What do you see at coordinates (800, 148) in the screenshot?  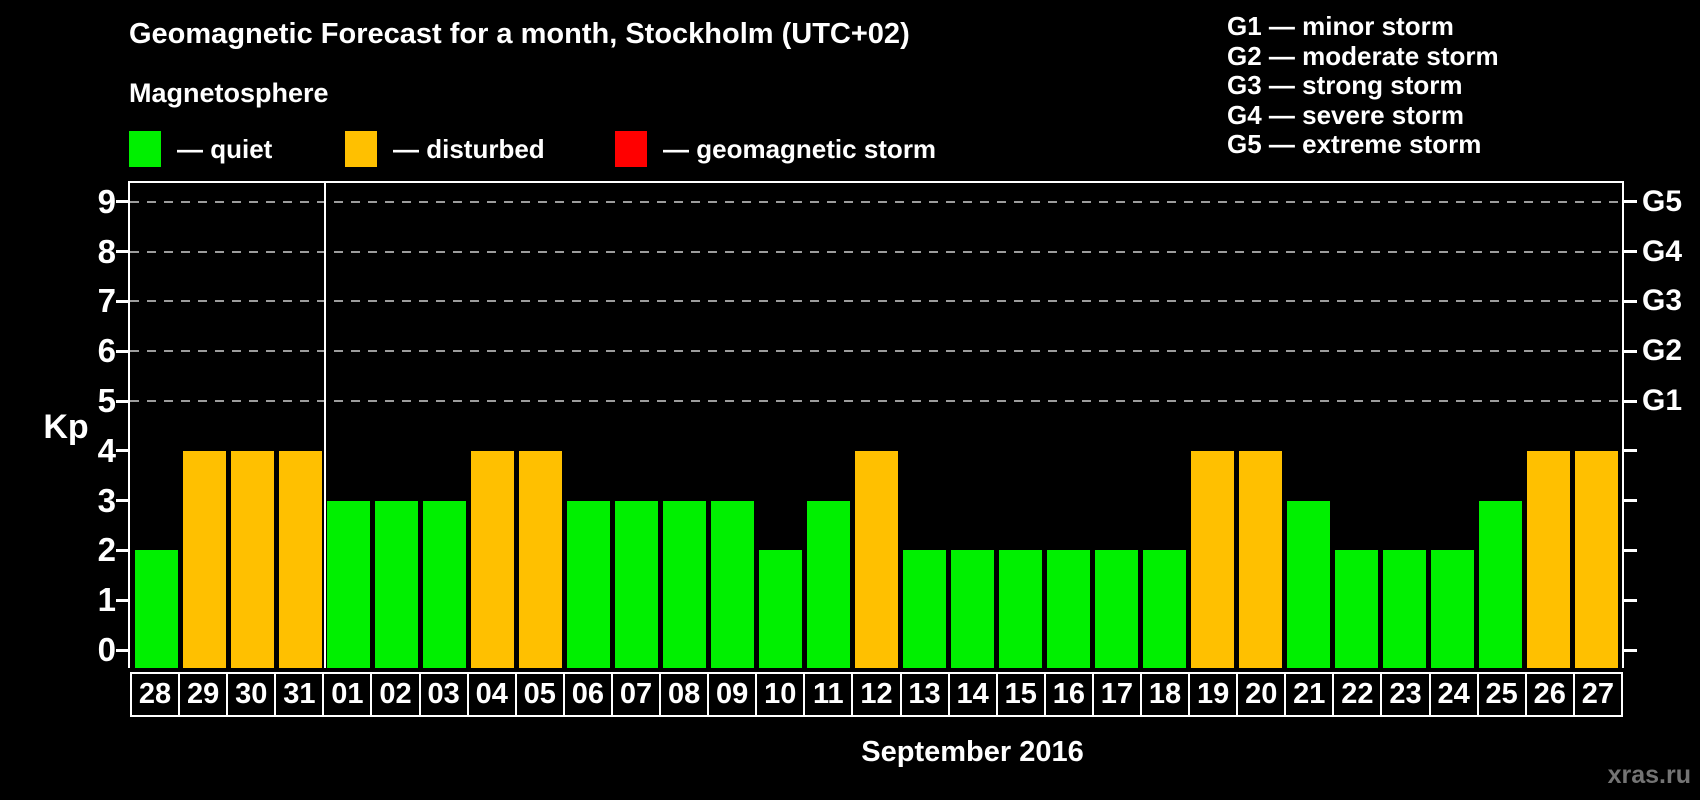 I see `legend-label-storm: — geomagnetic storm` at bounding box center [800, 148].